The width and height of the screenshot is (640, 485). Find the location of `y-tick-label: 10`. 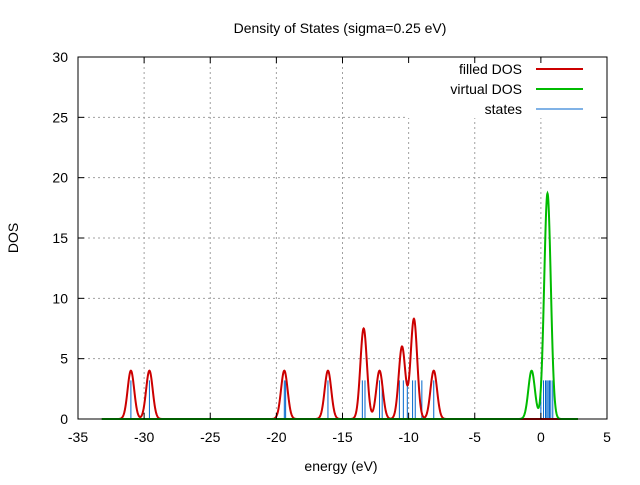

y-tick-label: 10 is located at coordinates (60, 298).